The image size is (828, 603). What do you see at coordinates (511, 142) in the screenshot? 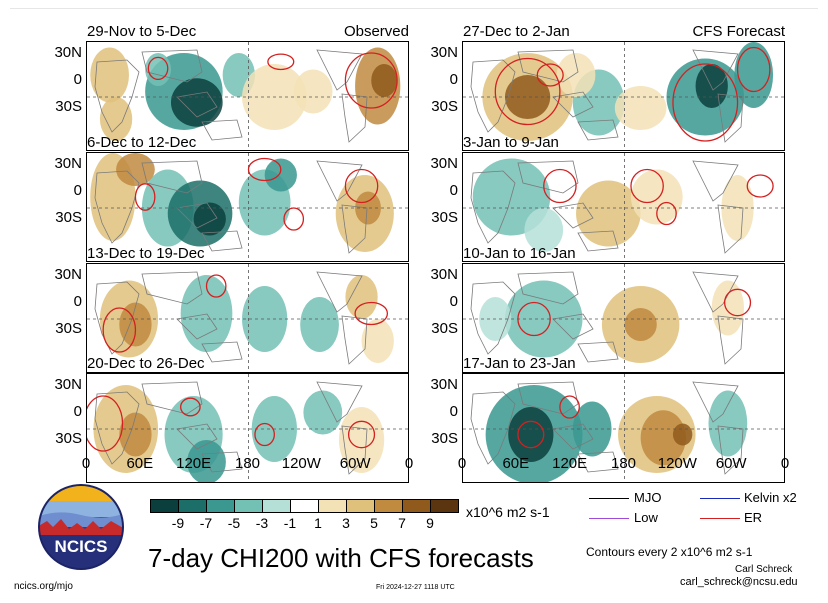
I see `panel-title: 3-Jan to 9-Jan` at bounding box center [511, 142].